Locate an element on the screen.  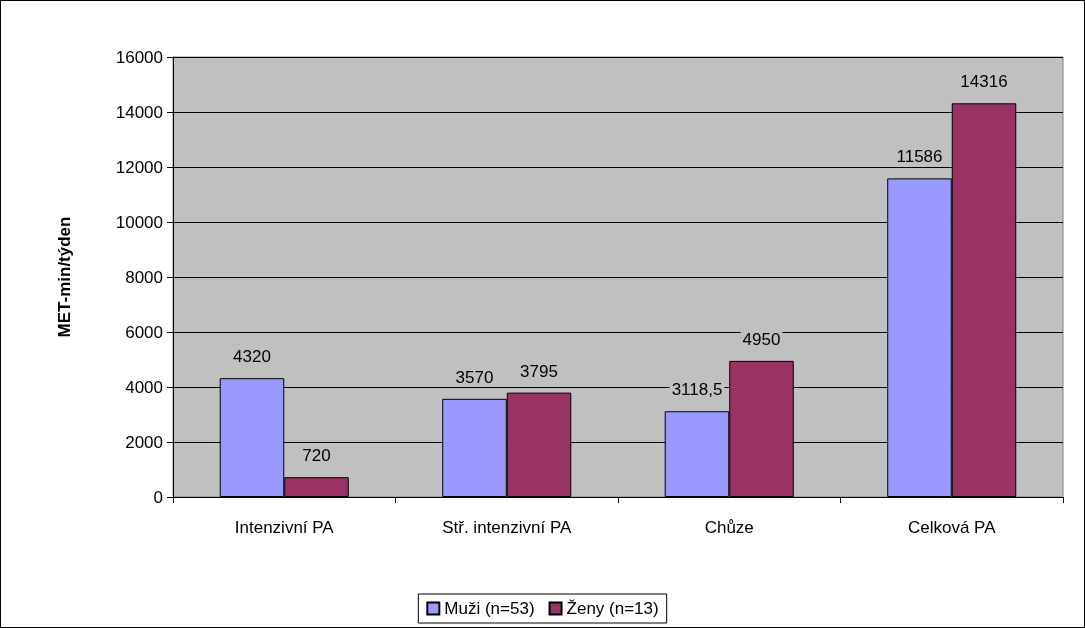
x-tick-label: Stř. intenzivní PA is located at coordinates (507, 527).